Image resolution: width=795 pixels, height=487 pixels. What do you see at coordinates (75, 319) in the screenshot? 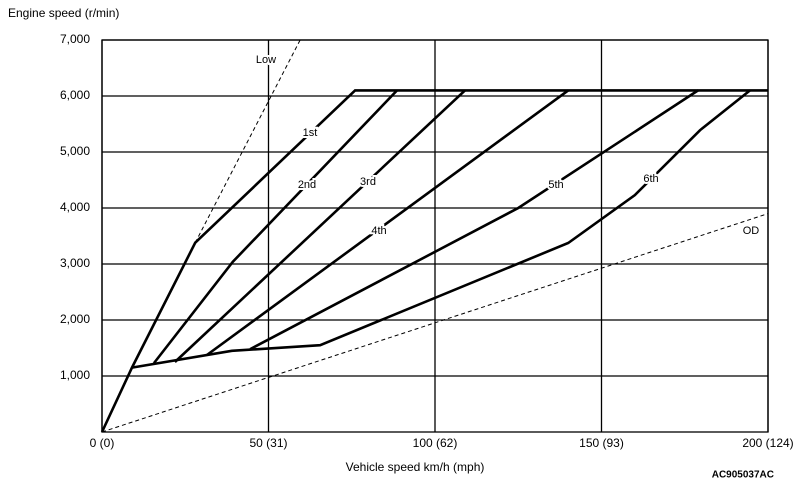
I see `y-tick-label: 2,000` at bounding box center [75, 319].